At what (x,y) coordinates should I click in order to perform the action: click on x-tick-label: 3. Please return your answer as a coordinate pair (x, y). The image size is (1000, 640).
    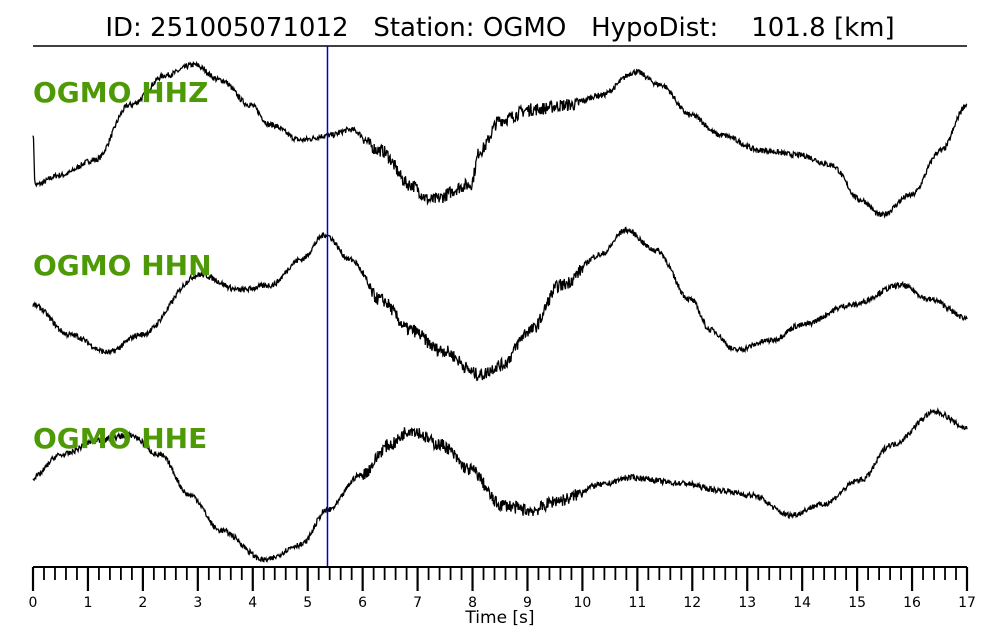
    Looking at the image, I should click on (197, 603).